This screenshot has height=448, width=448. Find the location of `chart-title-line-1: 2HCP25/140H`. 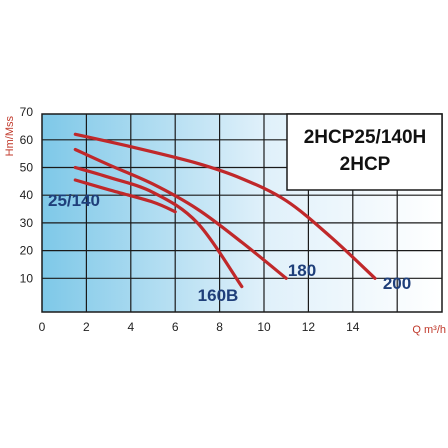

chart-title-line-1: 2HCP25/140H is located at coordinates (365, 137).